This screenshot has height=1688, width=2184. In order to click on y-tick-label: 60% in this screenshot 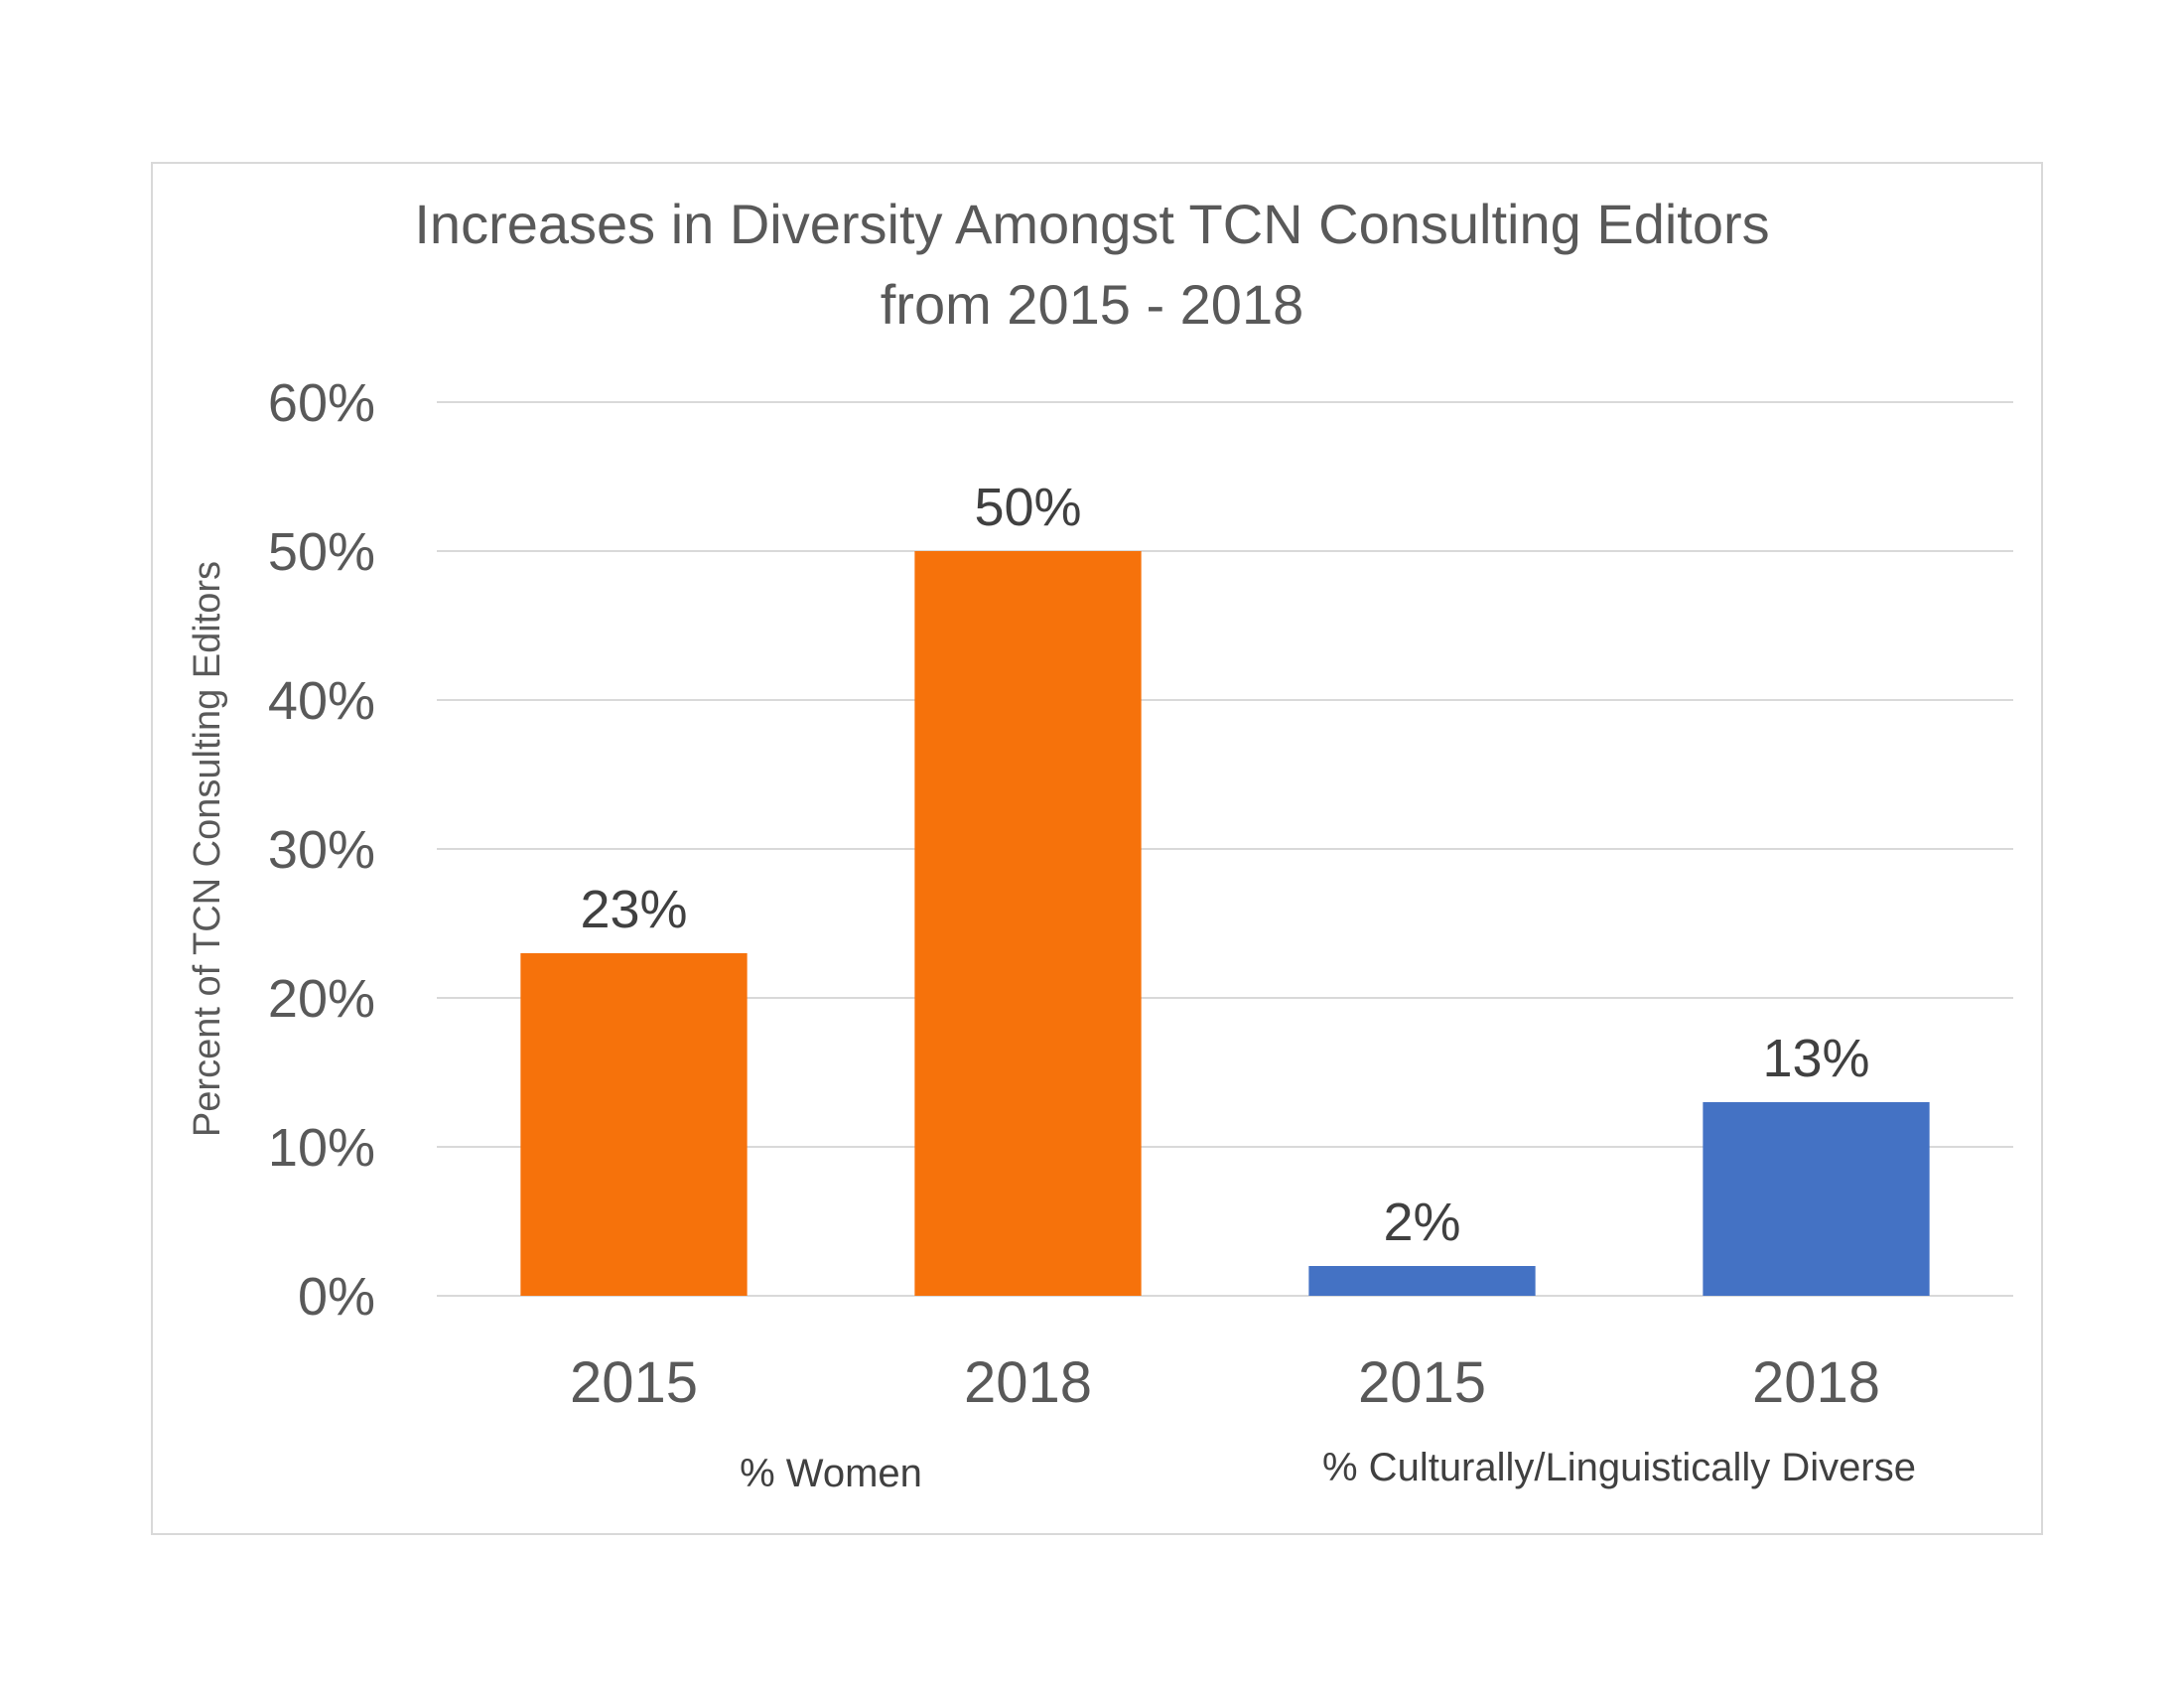, I will do `click(321, 403)`.